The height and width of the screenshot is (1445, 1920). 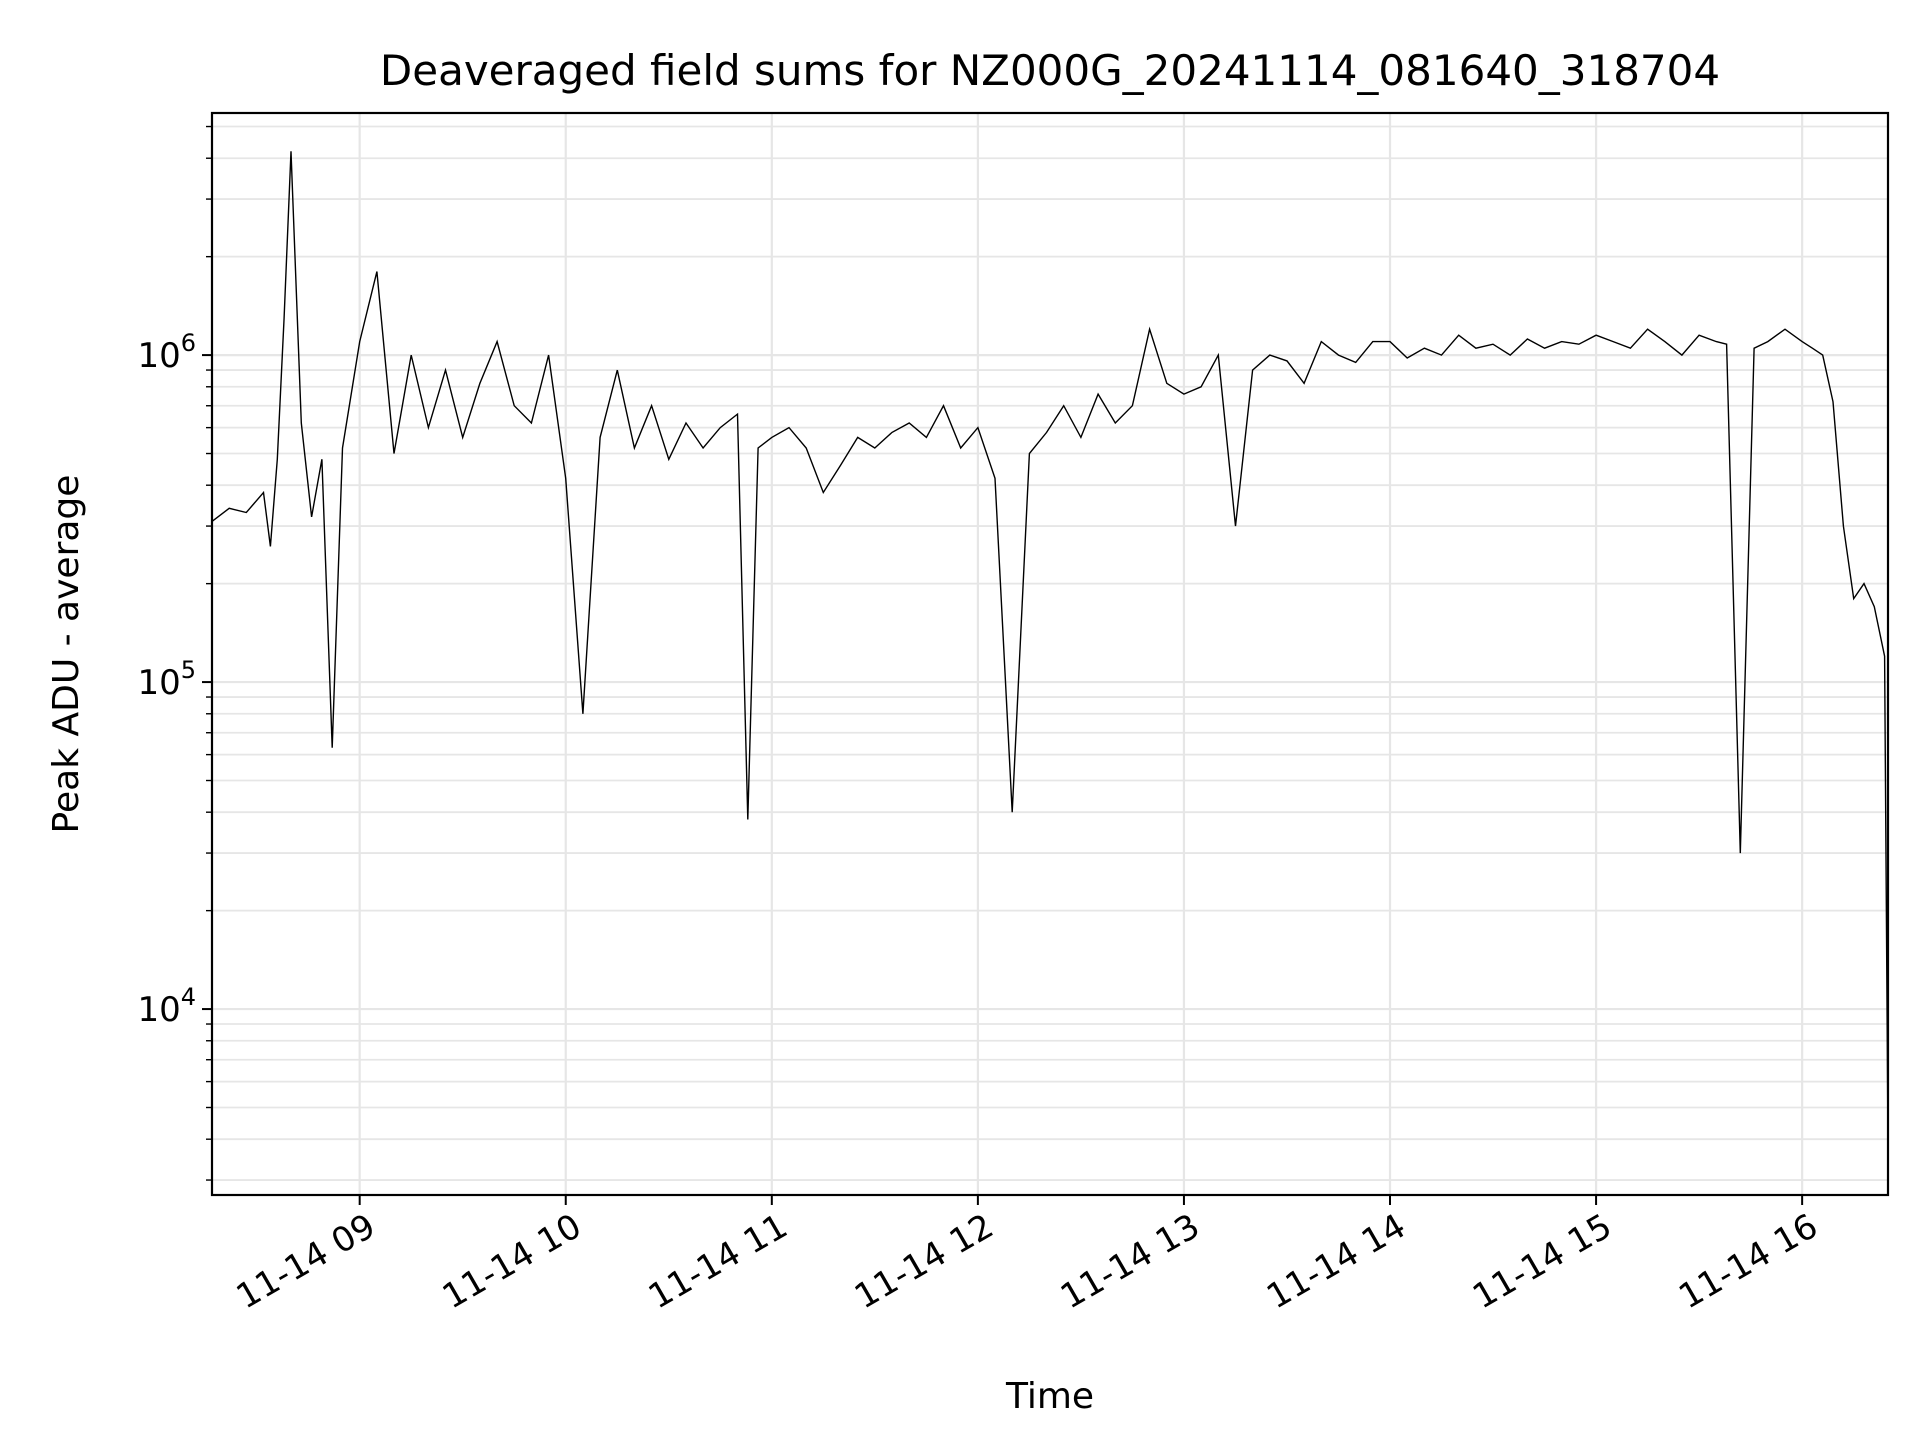 What do you see at coordinates (166, 1006) in the screenshot?
I see `y-tick-label: 10⁴` at bounding box center [166, 1006].